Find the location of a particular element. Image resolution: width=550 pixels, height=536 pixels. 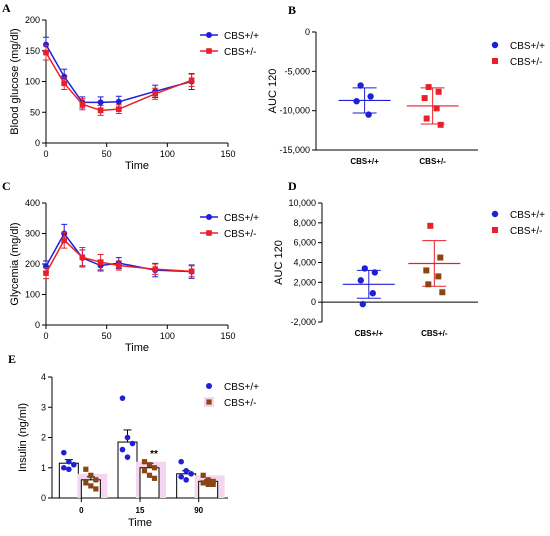

axis-y-tick-label: 4 is located at coordinates (43, 377).